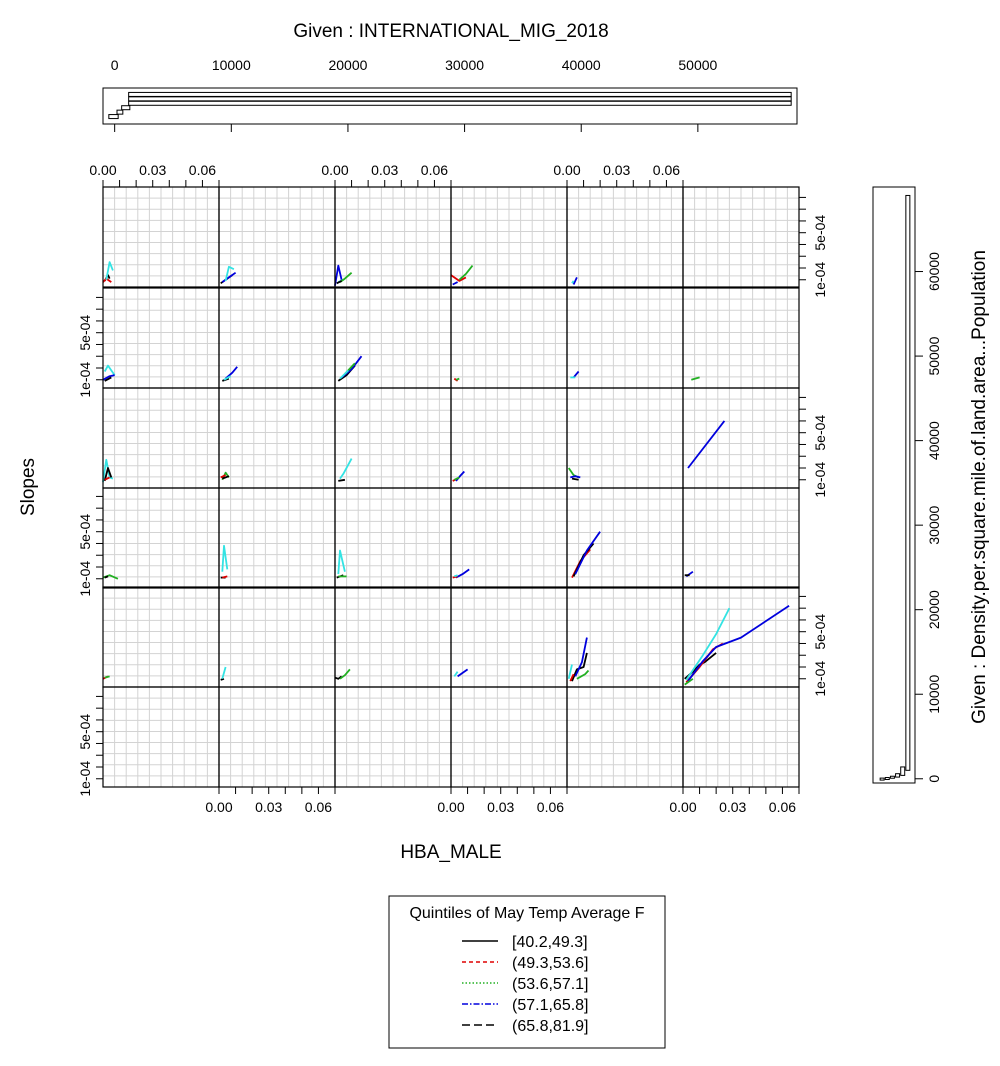  I want to click on left-y-axes: 1e-04 5e-04 1e-04 5e-04 1e-04 5e-04, so click(90, 546).